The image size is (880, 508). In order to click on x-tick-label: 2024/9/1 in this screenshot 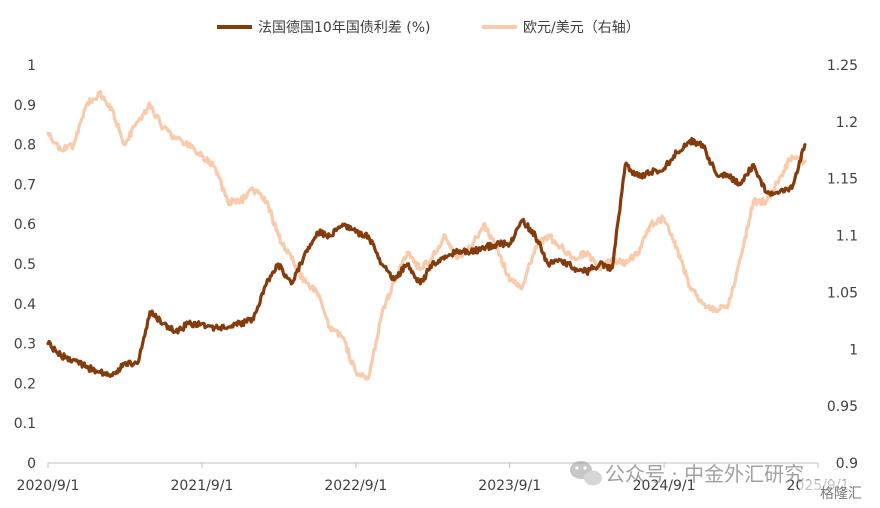, I will do `click(664, 486)`.